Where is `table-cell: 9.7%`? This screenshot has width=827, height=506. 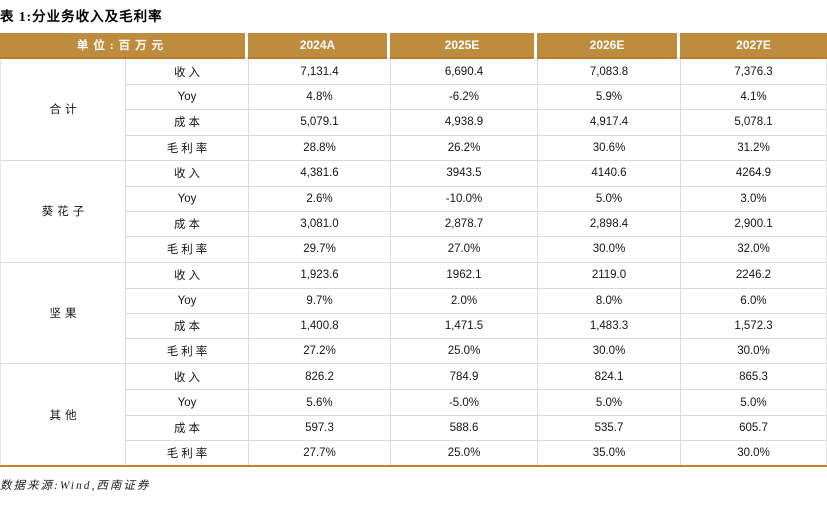
table-cell: 9.7% is located at coordinates (319, 300).